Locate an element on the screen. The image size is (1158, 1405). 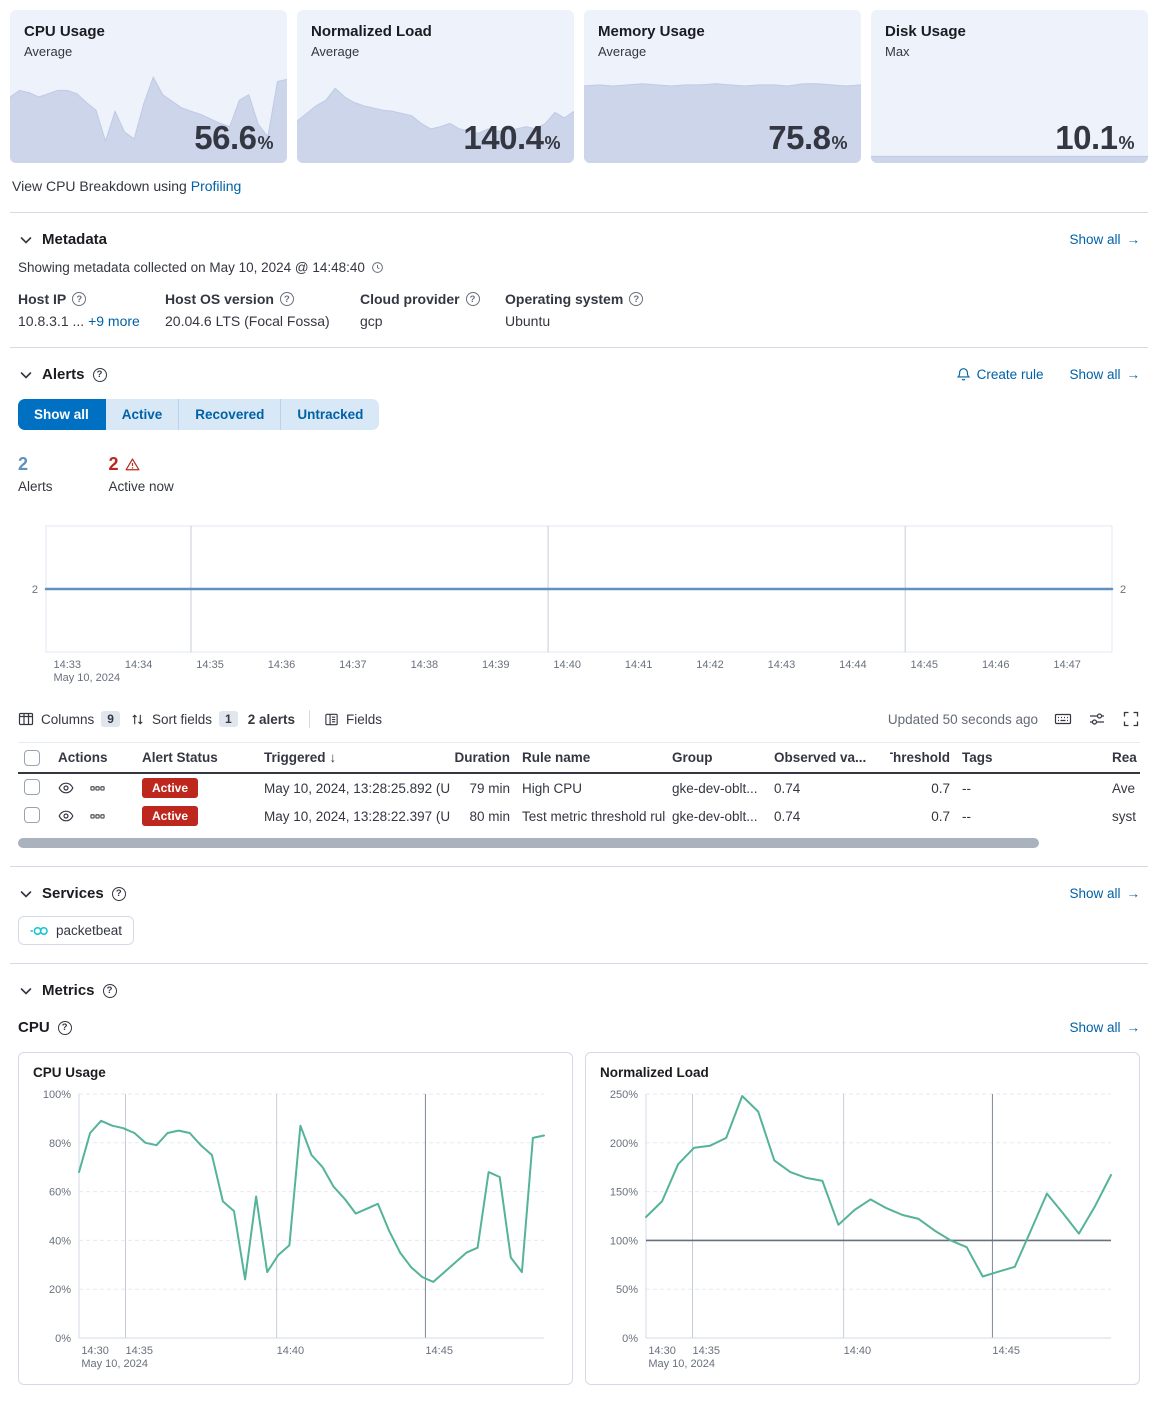
metadata-show-all-link: Show all → is located at coordinates (1104, 239).